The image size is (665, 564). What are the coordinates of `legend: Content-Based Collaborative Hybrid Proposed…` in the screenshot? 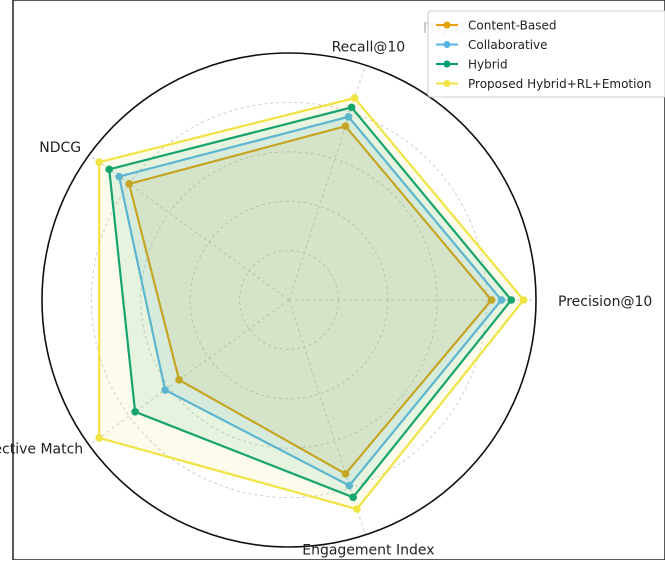 It's located at (546, 54).